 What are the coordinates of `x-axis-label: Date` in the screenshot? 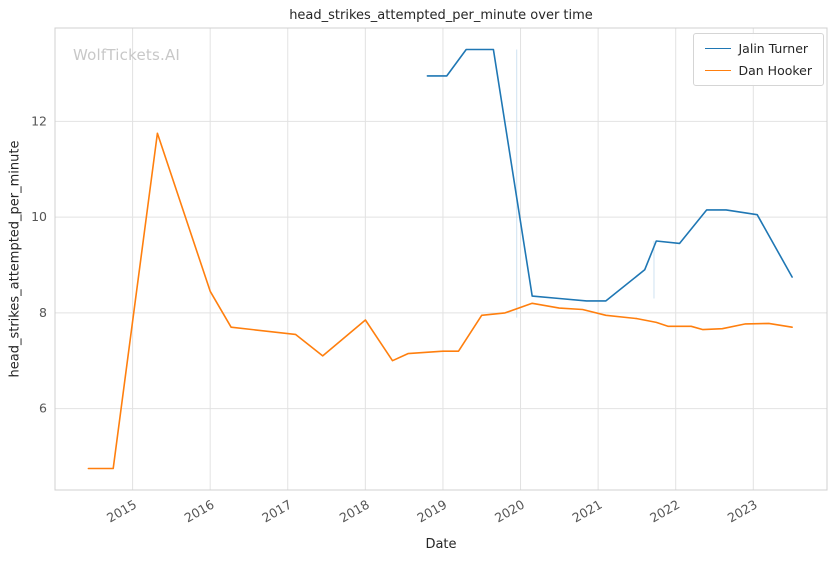 It's located at (441, 544).